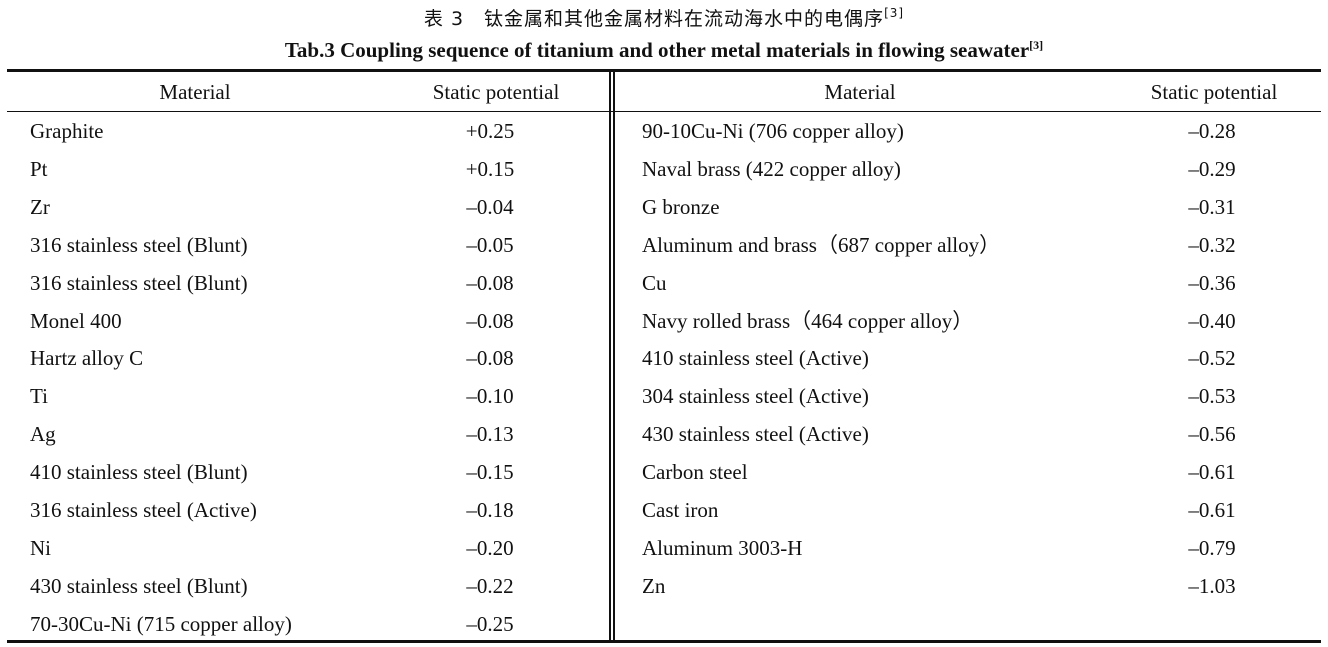  Describe the element at coordinates (1212, 320) in the screenshot. I see `potential-cell: –0.40` at that location.